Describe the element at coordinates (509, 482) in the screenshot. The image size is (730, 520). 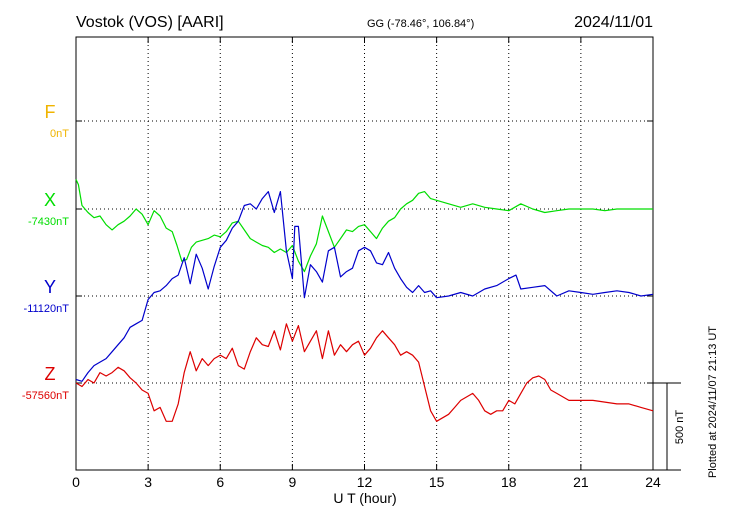
I see `x-tick-label: 18` at that location.